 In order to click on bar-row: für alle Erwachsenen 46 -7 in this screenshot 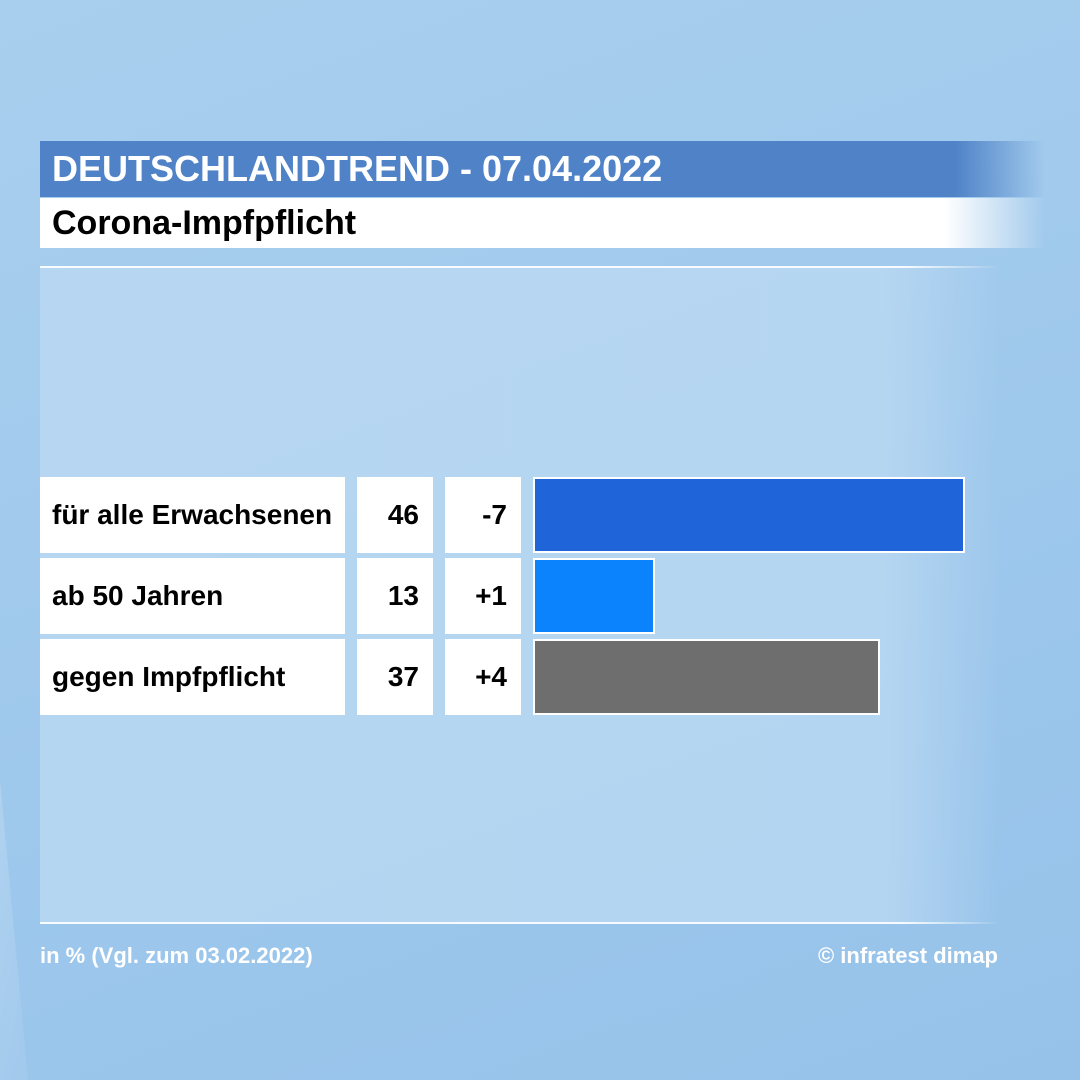, I will do `click(505, 515)`.